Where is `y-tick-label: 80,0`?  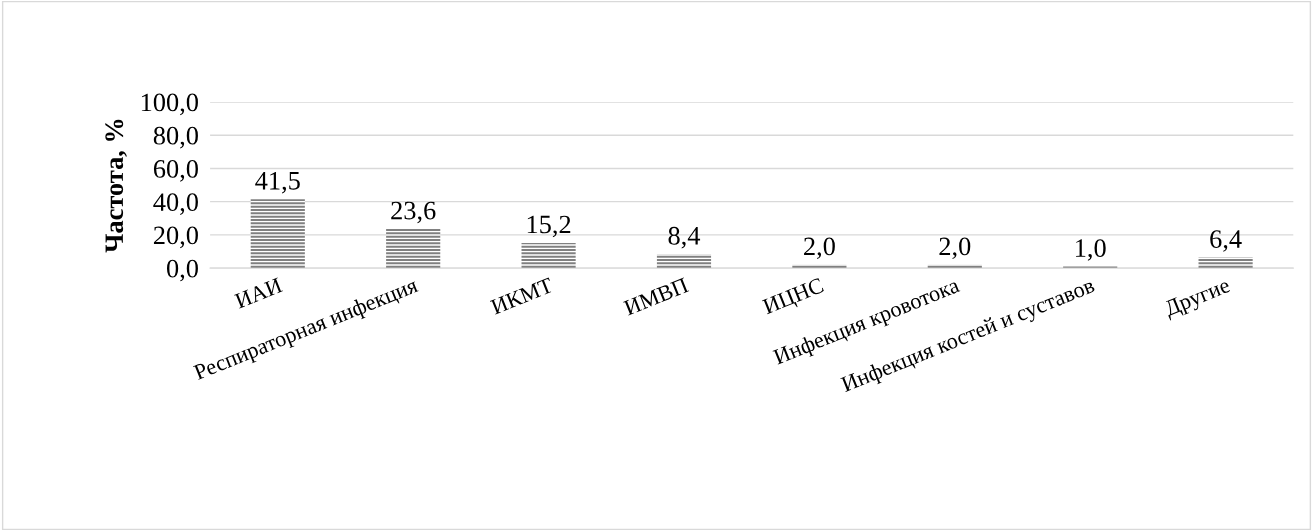 y-tick-label: 80,0 is located at coordinates (175, 137).